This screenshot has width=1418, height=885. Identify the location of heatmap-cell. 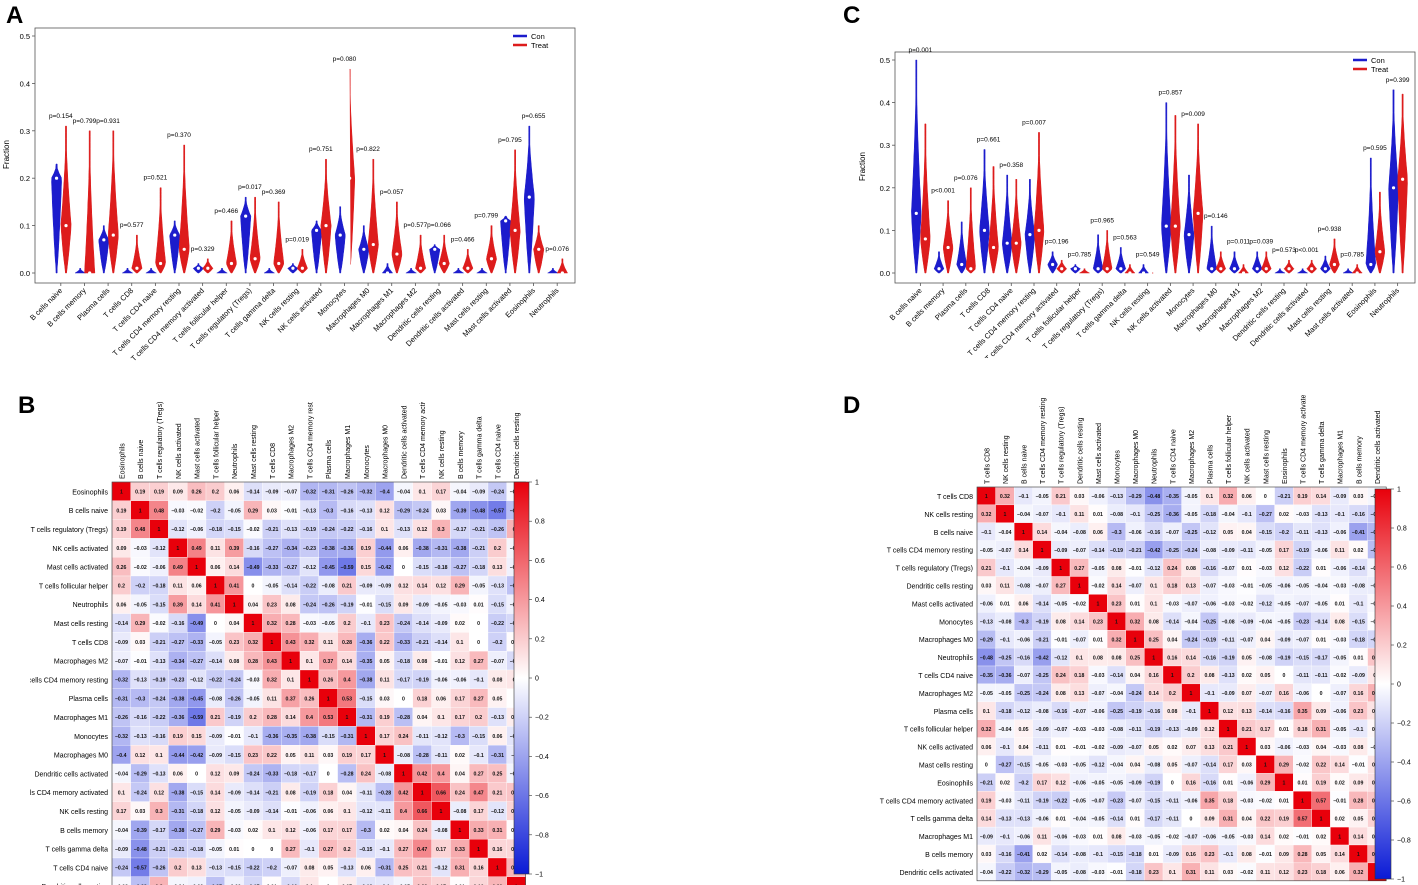
(140, 880).